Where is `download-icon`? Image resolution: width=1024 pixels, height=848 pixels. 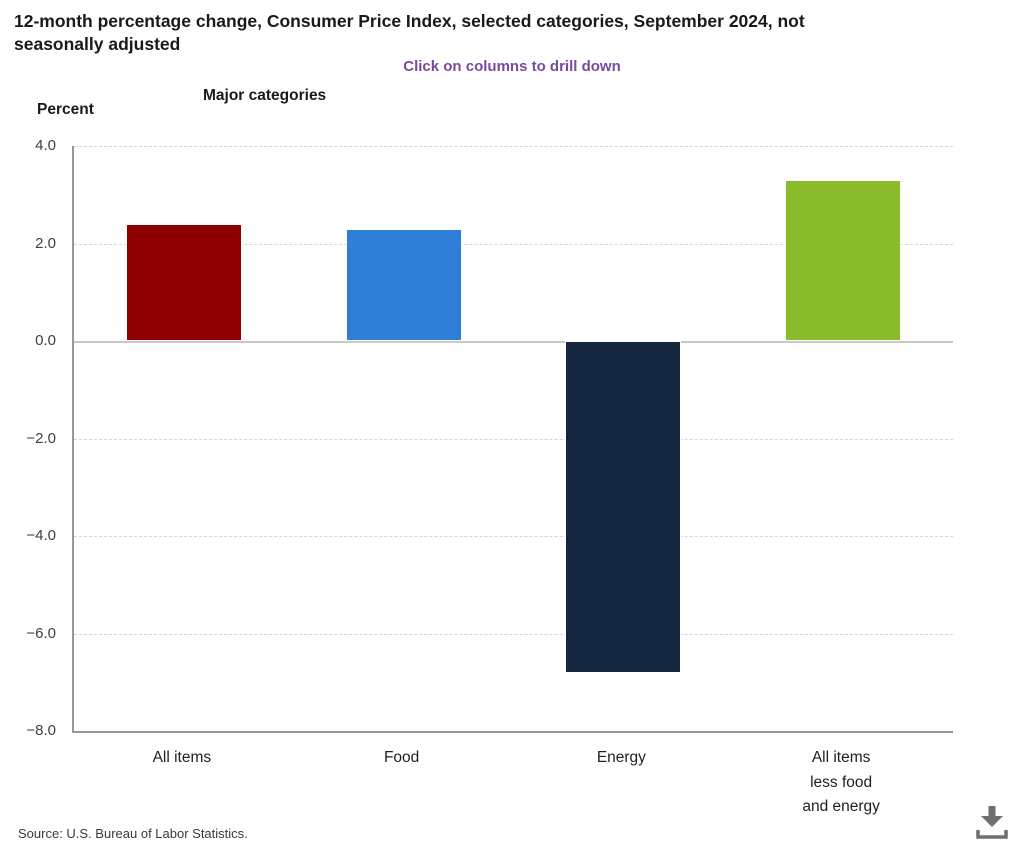 download-icon is located at coordinates (992, 822).